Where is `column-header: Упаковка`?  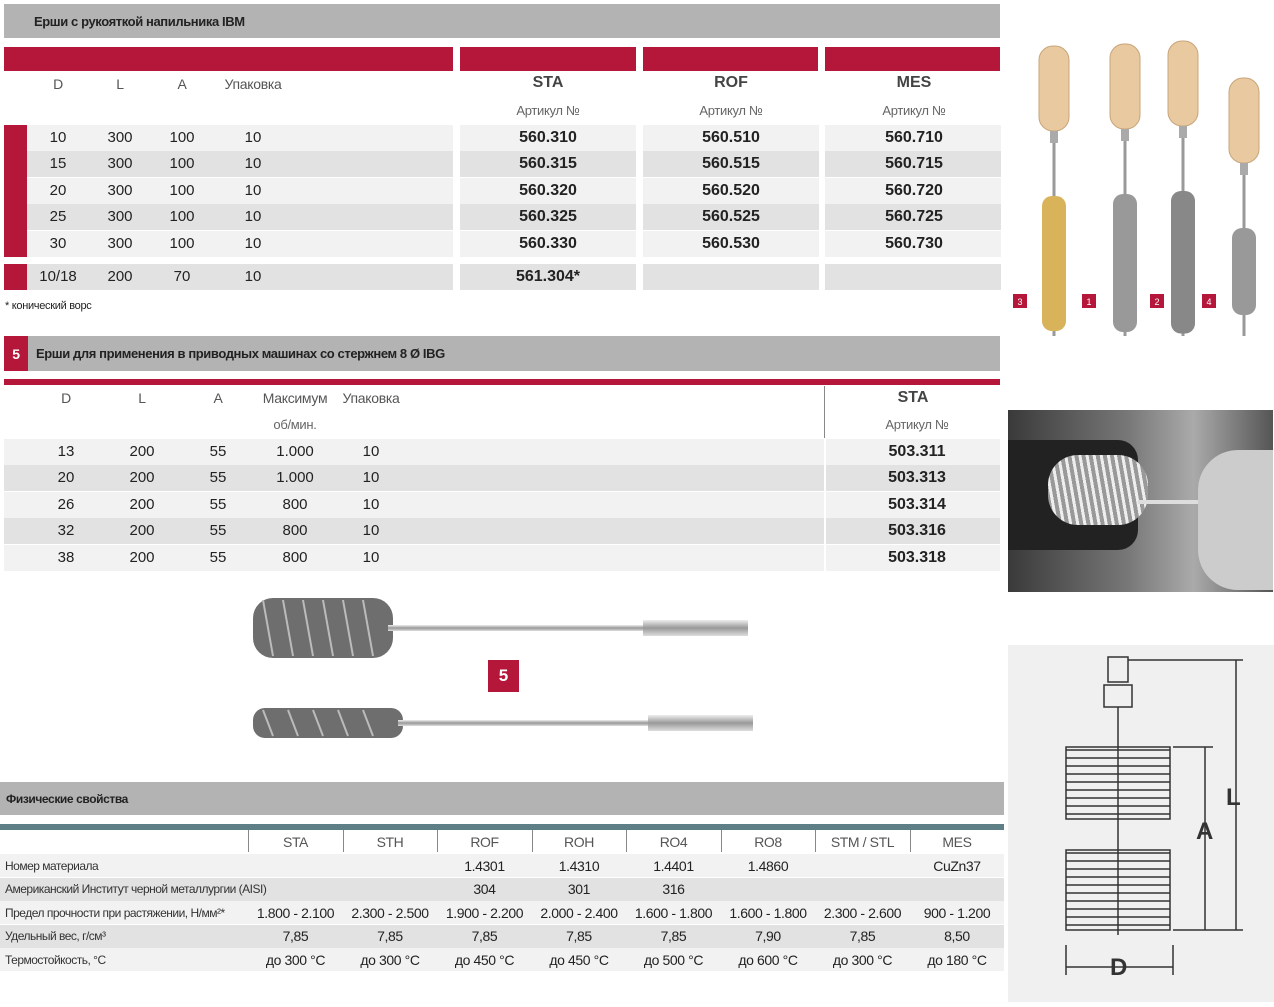
column-header: Упаковка is located at coordinates (253, 84).